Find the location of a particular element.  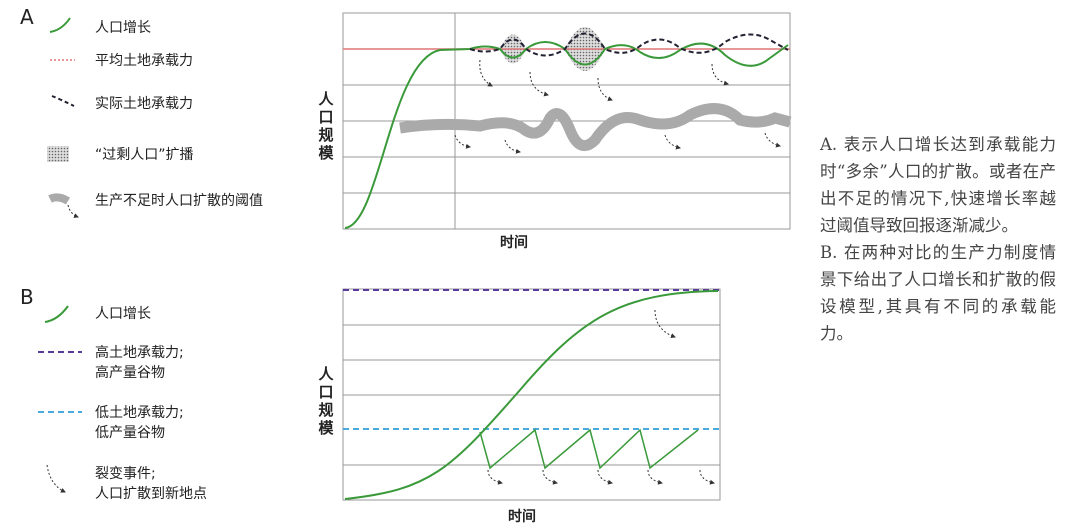

legend-label: 高土地承载力; is located at coordinates (139, 353).